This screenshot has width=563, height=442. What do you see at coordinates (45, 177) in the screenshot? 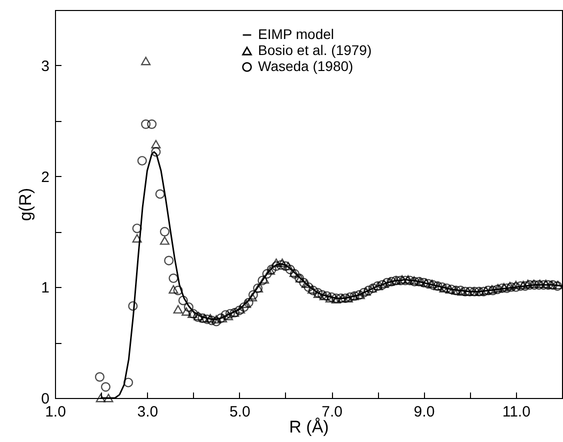
I see `y-tick-label: 2` at bounding box center [45, 177].